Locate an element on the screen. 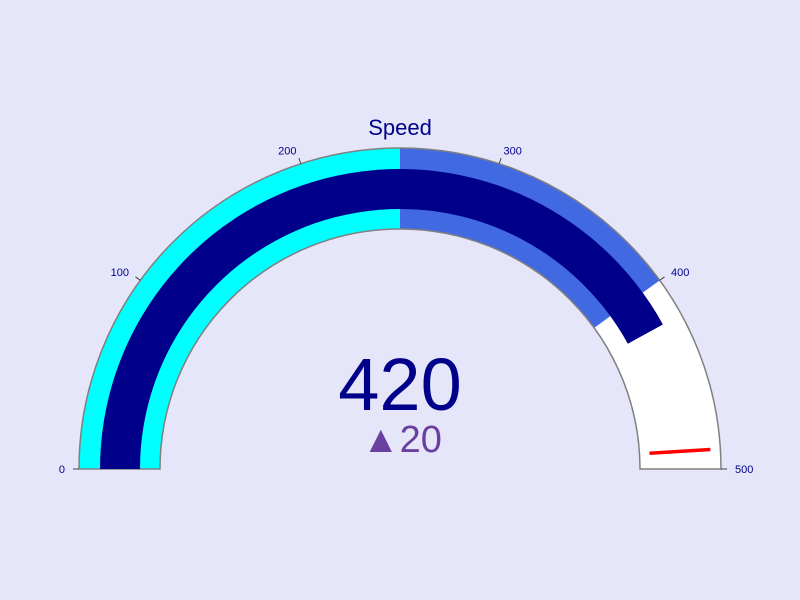 This screenshot has width=800, height=600. tick-label-400: 400 is located at coordinates (680, 273).